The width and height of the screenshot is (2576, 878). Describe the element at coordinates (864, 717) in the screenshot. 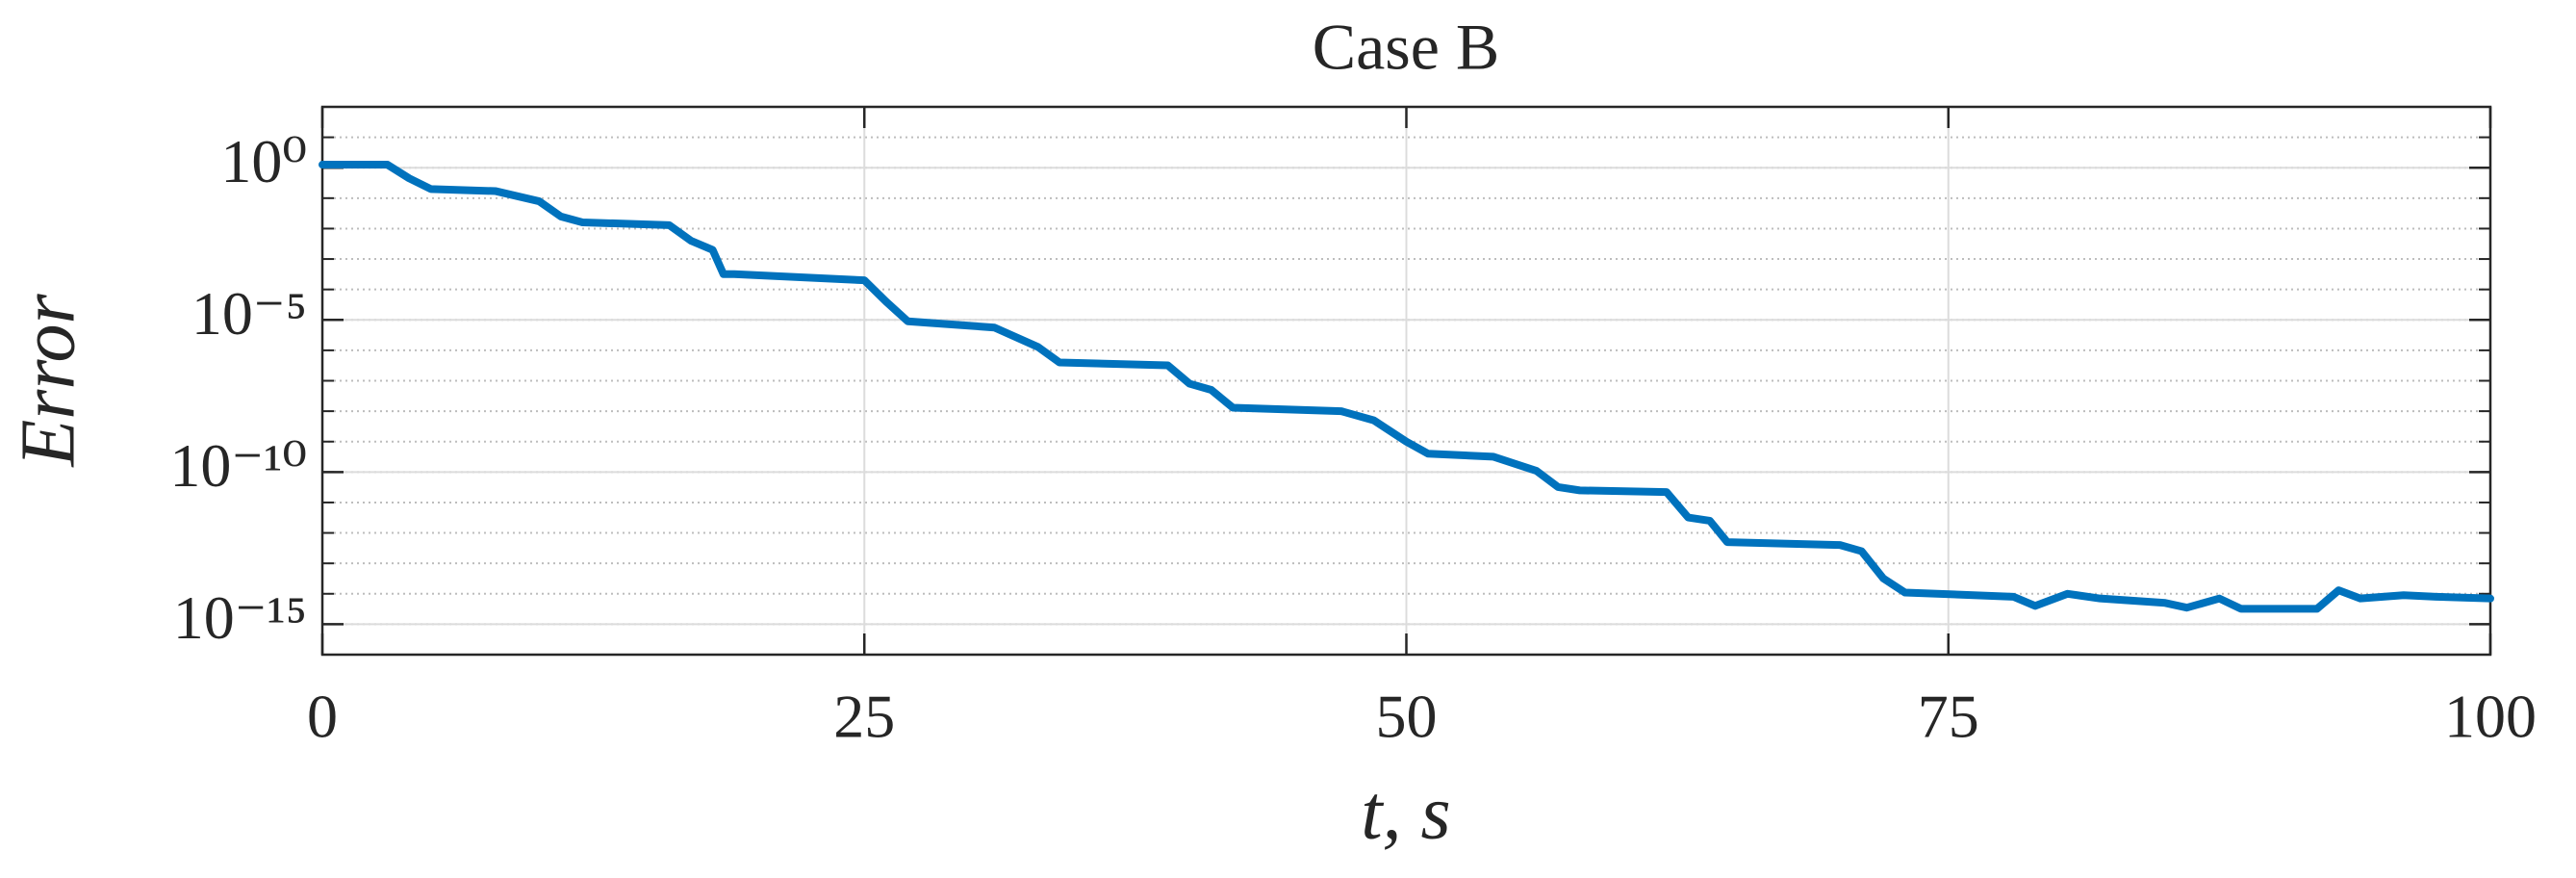

I see `x-tick-label: 25` at that location.